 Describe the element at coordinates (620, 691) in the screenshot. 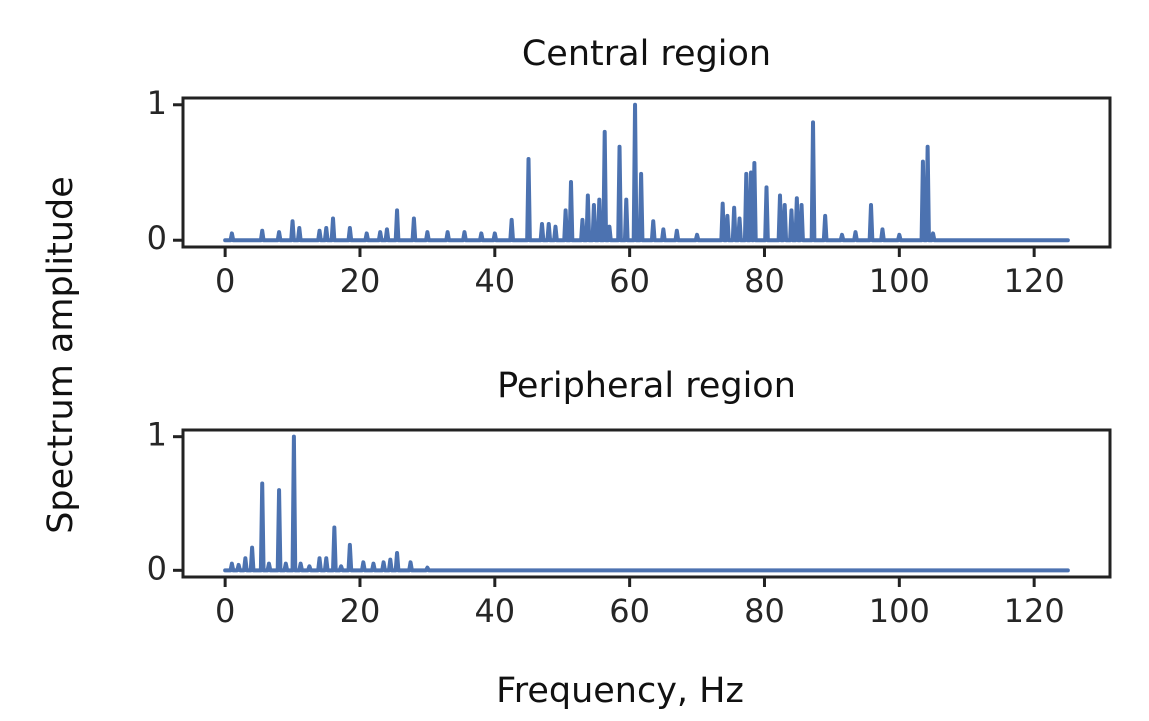

I see `x-axis-label: Frequency, Hz` at that location.